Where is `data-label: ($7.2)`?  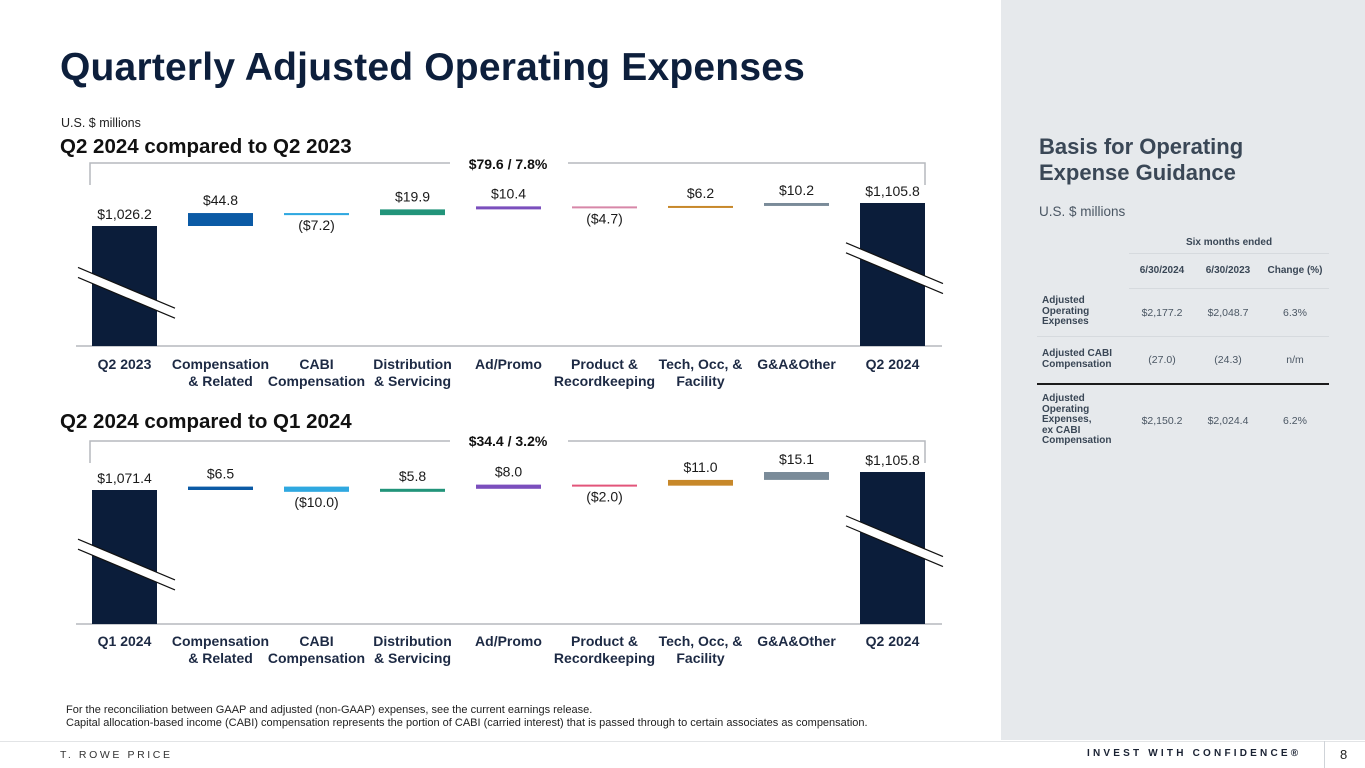 data-label: ($7.2) is located at coordinates (316, 225).